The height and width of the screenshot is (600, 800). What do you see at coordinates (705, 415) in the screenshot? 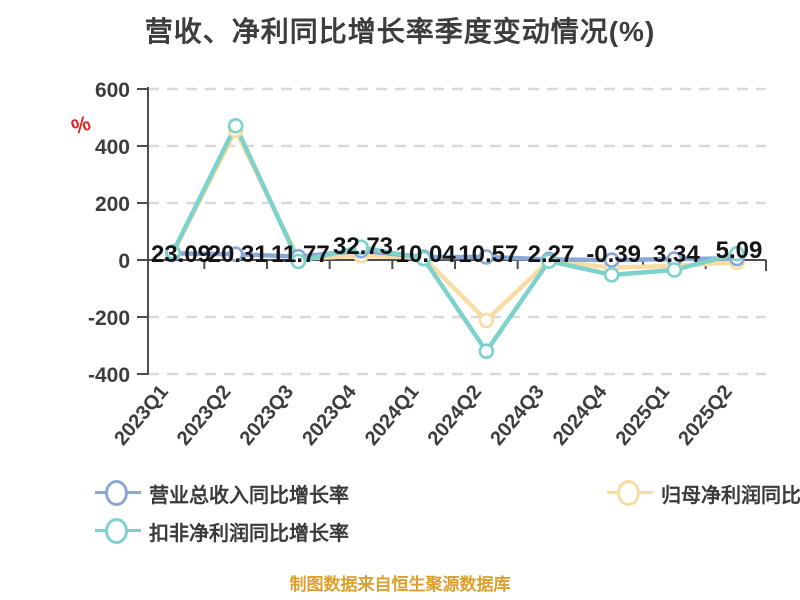
I see `svg-text: 2025Q2` at bounding box center [705, 415].